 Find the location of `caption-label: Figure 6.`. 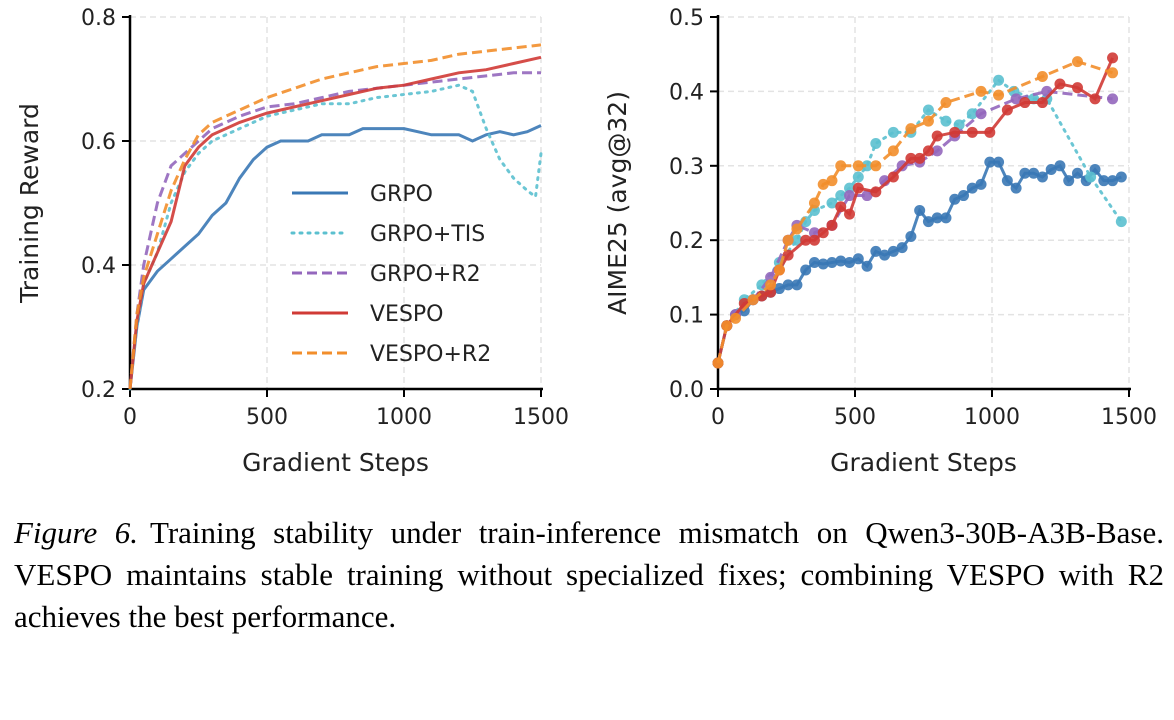

caption-label: Figure 6. is located at coordinates (76, 532).